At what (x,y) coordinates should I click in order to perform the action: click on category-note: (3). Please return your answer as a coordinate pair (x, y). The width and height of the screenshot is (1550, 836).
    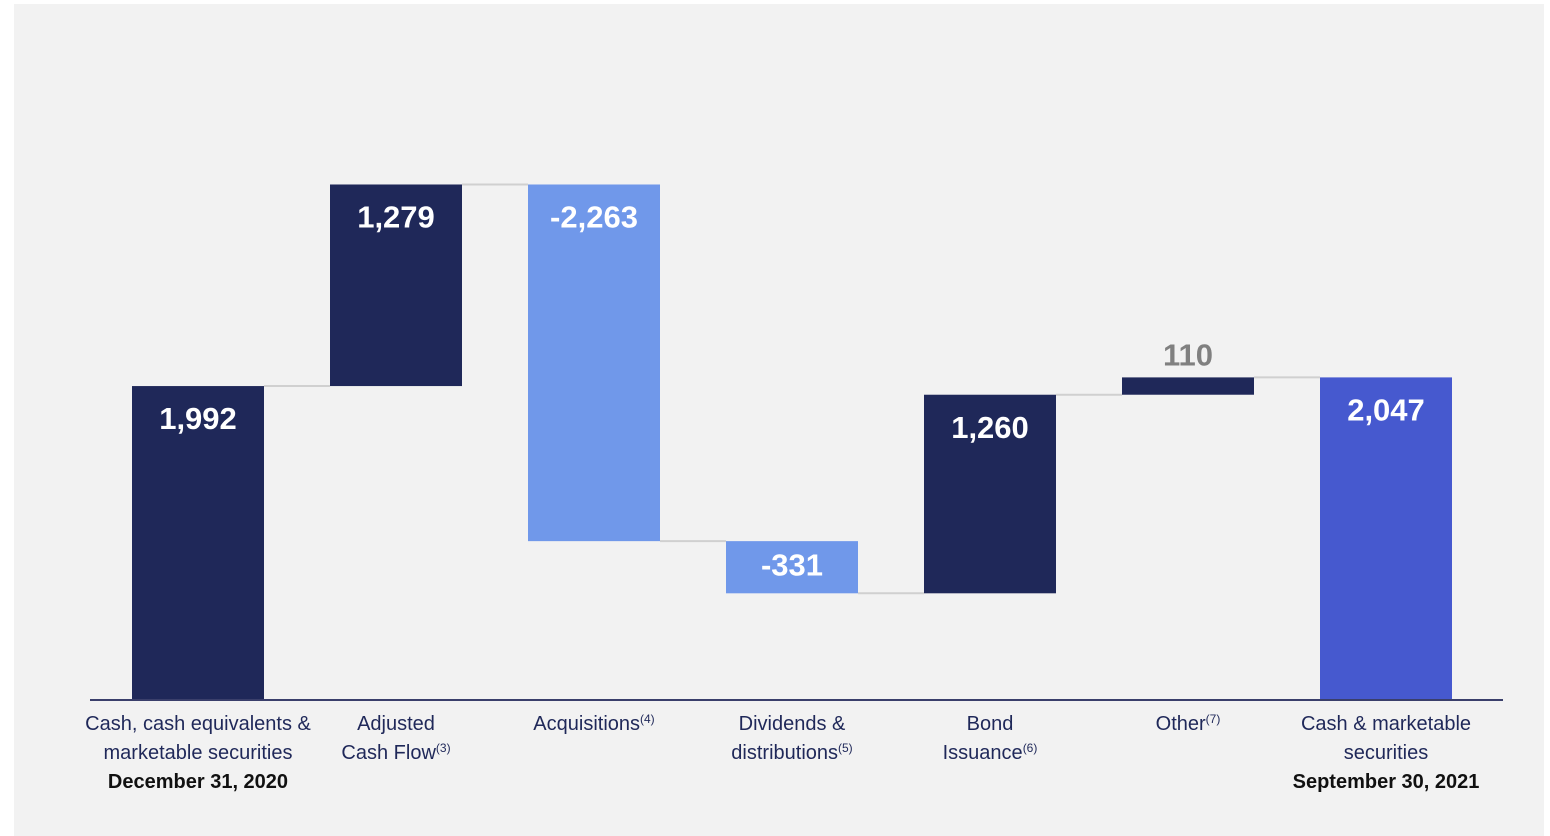
    Looking at the image, I should click on (443, 748).